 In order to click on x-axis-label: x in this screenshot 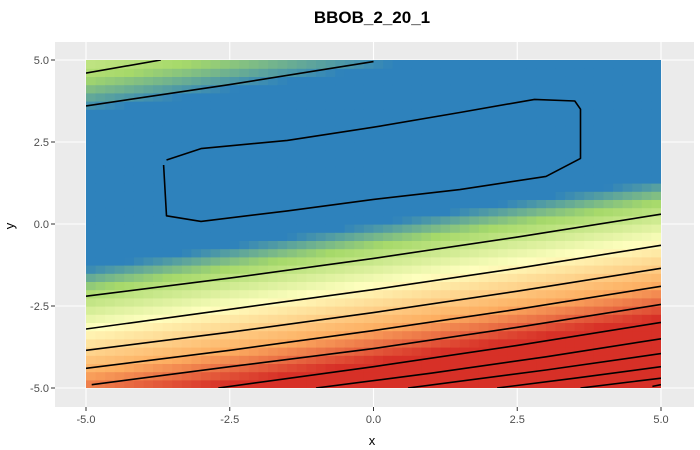, I will do `click(372, 440)`.